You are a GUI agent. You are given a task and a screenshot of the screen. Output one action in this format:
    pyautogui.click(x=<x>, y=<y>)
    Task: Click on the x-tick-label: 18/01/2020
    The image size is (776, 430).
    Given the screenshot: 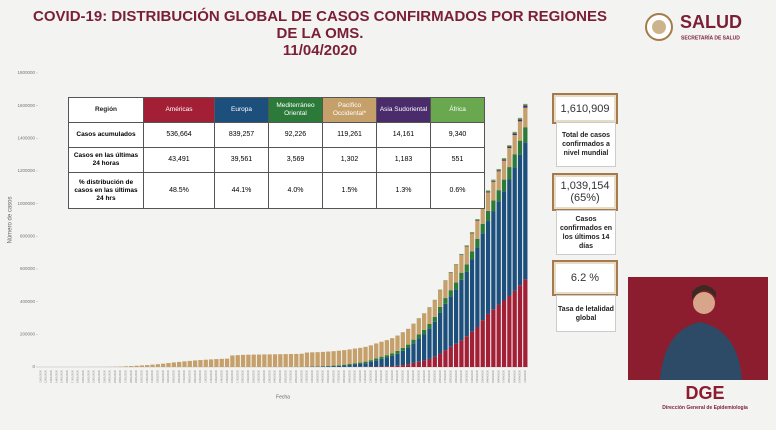 What is the action you would take?
    pyautogui.click(x=78, y=376)
    